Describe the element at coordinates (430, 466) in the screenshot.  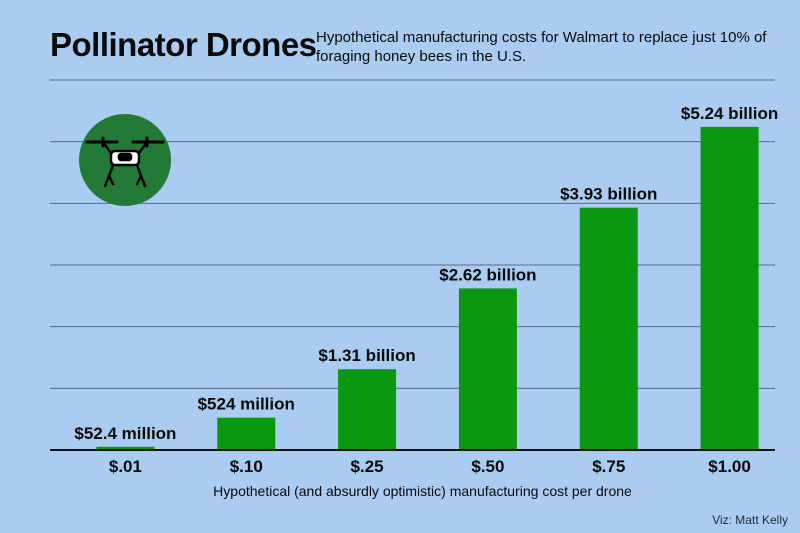
I see `x-tick-labels: $.01 $.10 $.25 $.50 $.75 $1.00` at that location.